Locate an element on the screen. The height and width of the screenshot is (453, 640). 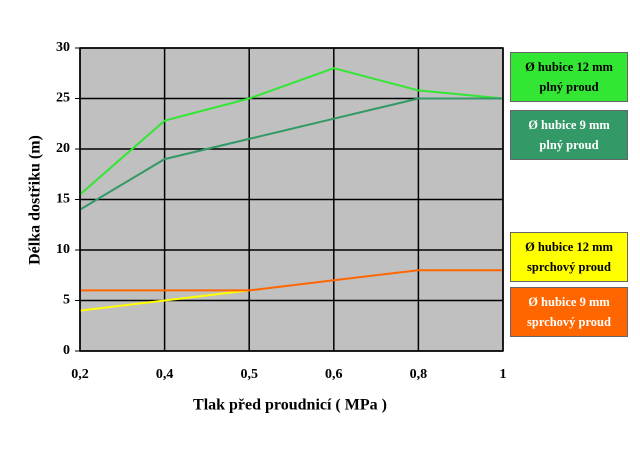
y-axis-label: Délka dostřiku (m) is located at coordinates (35, 200).